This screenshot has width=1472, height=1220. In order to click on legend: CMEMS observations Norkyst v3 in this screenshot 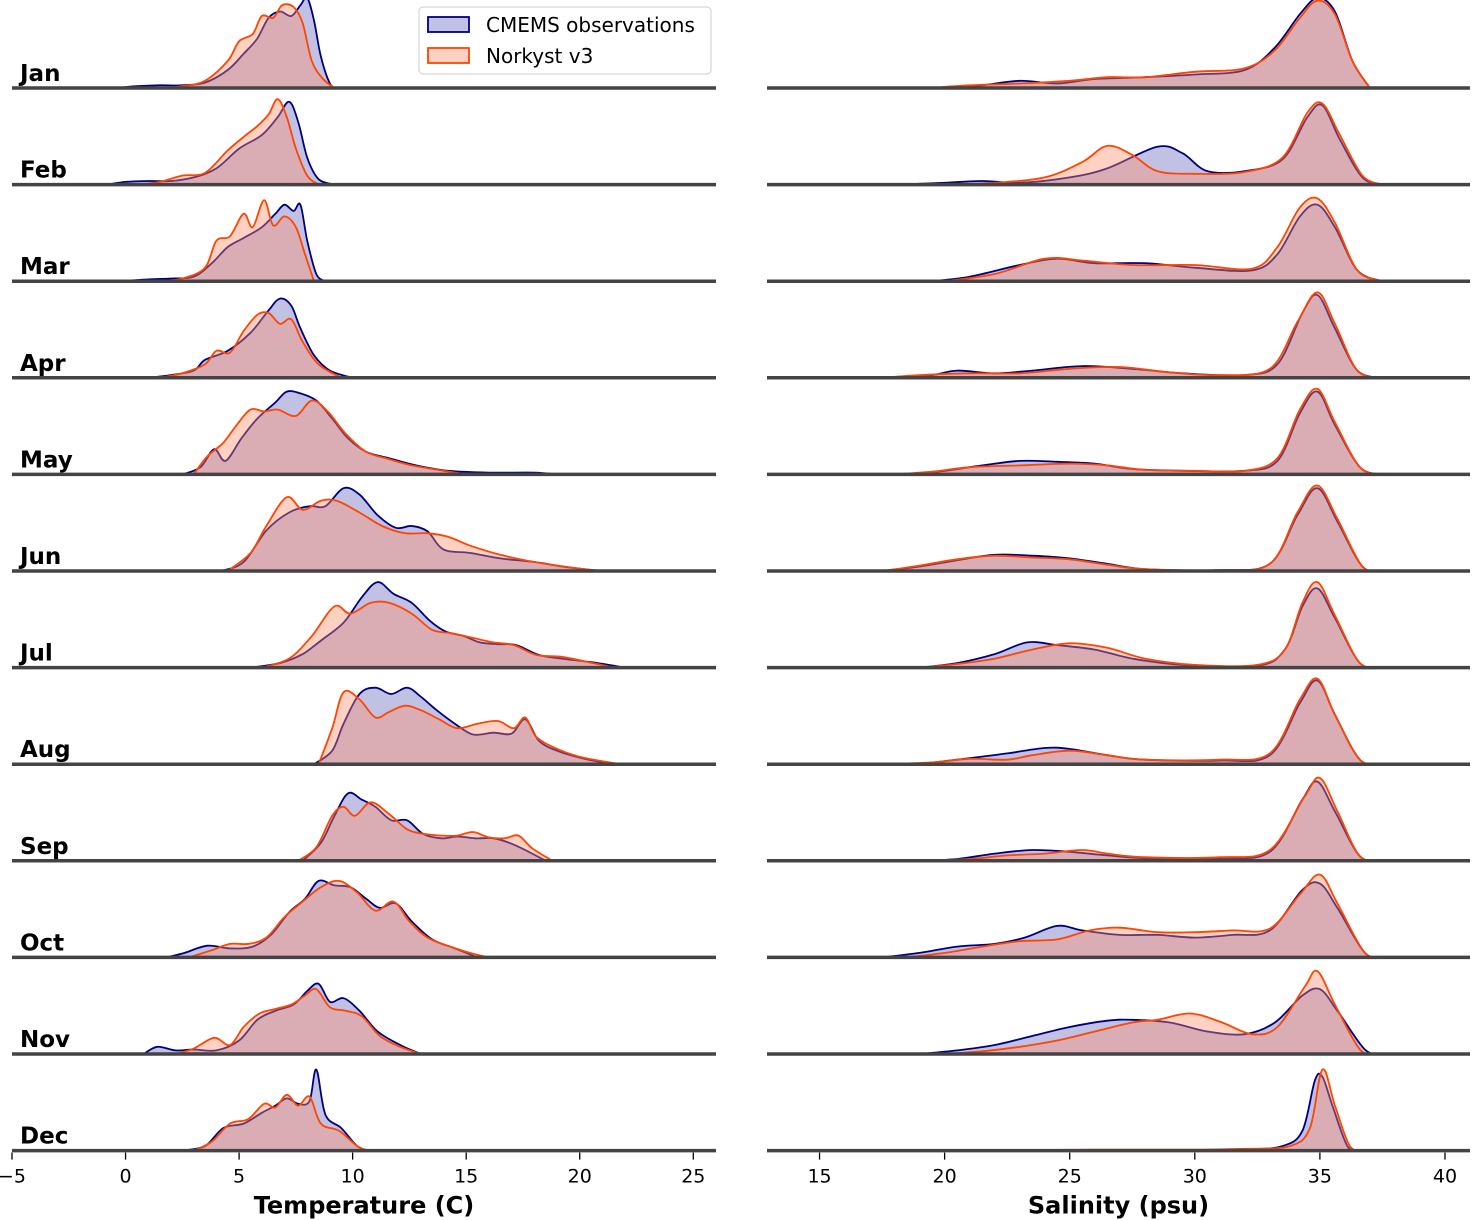, I will do `click(565, 40)`.